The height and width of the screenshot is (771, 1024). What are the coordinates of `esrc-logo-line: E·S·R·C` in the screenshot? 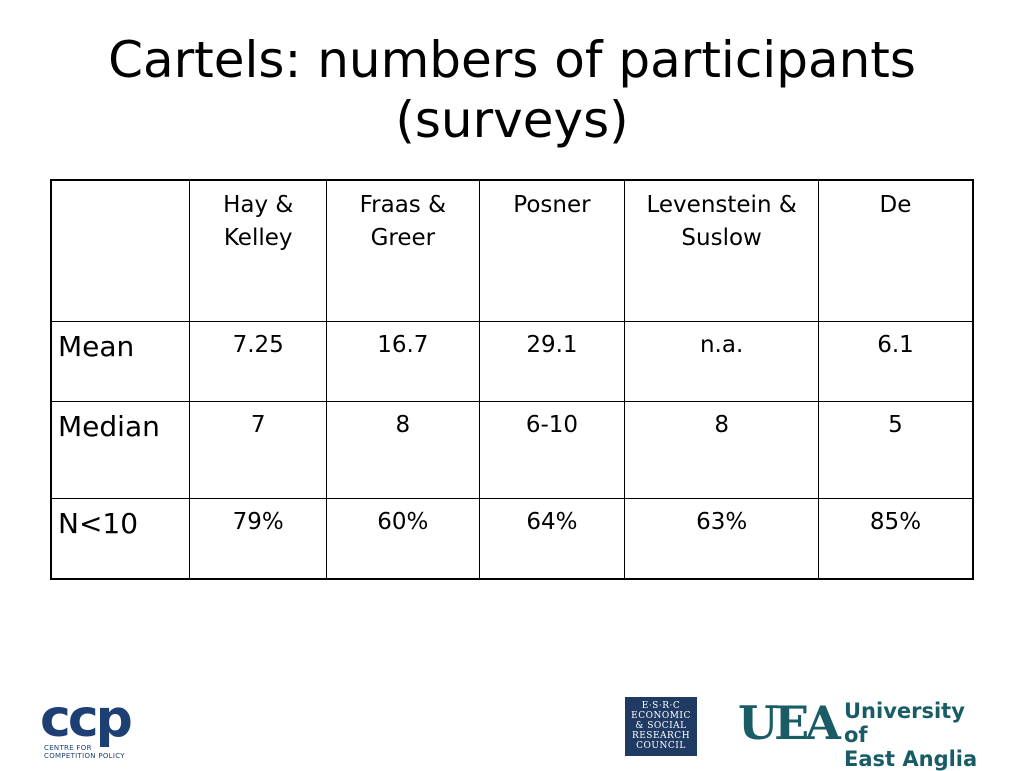 It's located at (661, 706).